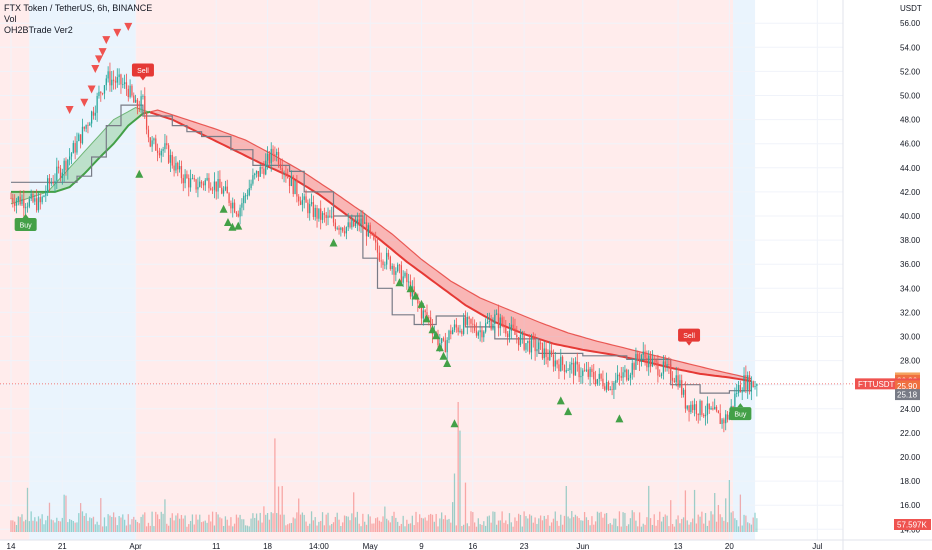 The width and height of the screenshot is (932, 550). What do you see at coordinates (907, 395) in the screenshot?
I see `price-badge-text: 25.18` at bounding box center [907, 395].